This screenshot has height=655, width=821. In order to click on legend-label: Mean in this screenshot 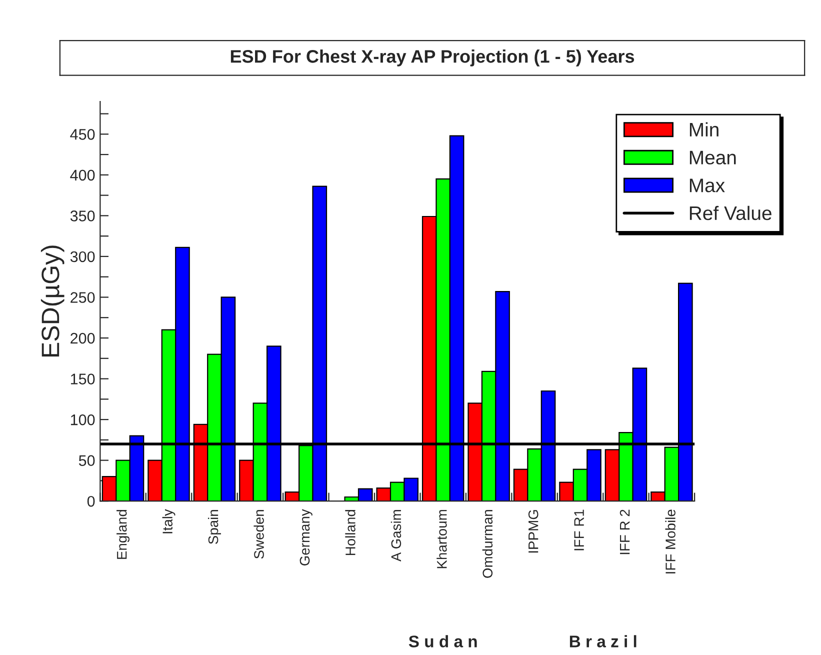, I will do `click(713, 157)`.